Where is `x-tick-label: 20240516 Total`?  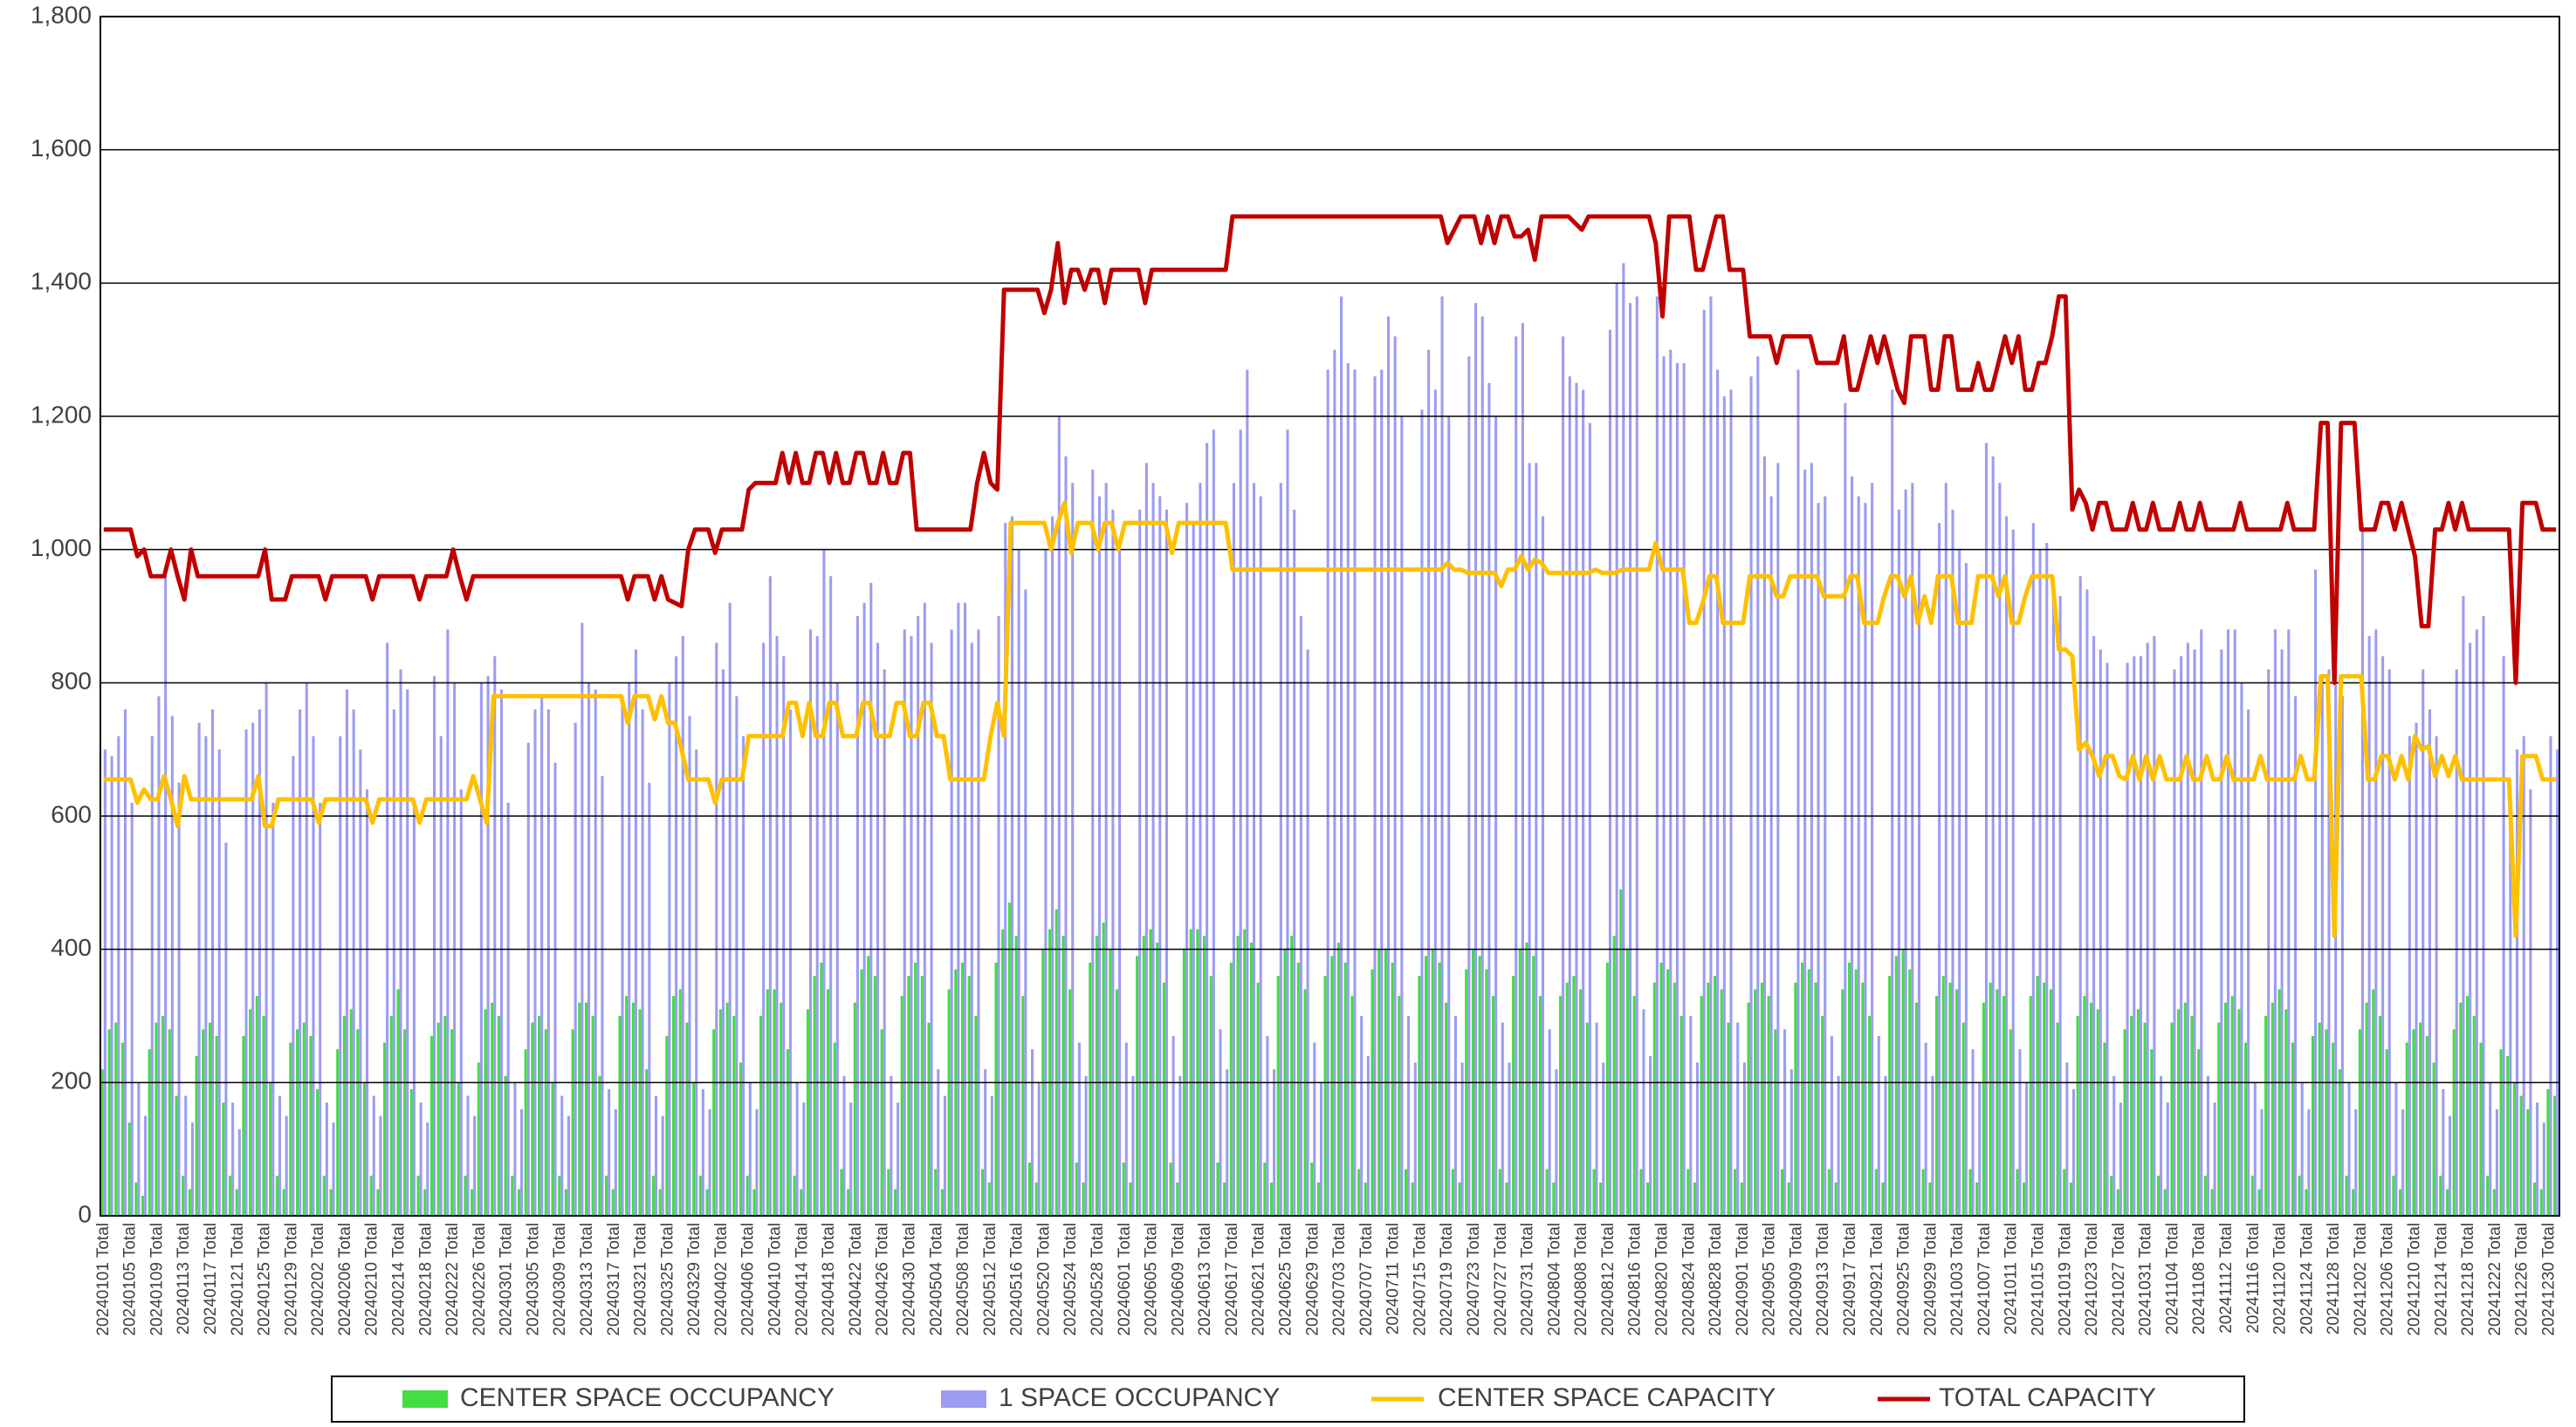 x-tick-label: 20240516 Total is located at coordinates (1018, 1279).